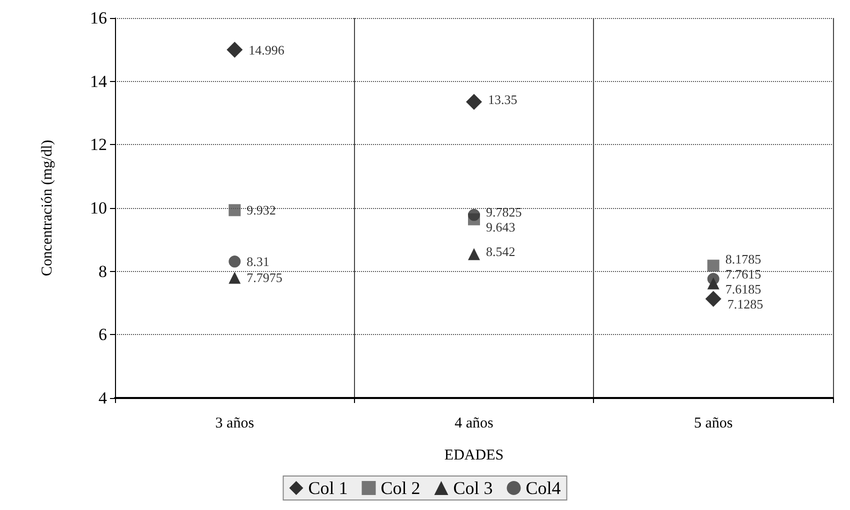 This screenshot has width=850, height=510. What do you see at coordinates (743, 274) in the screenshot?
I see `data-label: 7.7615` at bounding box center [743, 274].